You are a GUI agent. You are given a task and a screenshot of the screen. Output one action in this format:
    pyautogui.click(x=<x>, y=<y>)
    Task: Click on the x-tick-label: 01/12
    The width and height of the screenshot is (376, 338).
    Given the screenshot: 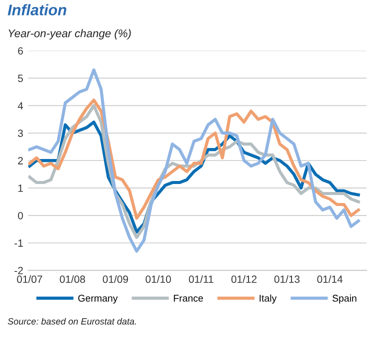 What is the action you would take?
    pyautogui.click(x=244, y=279)
    